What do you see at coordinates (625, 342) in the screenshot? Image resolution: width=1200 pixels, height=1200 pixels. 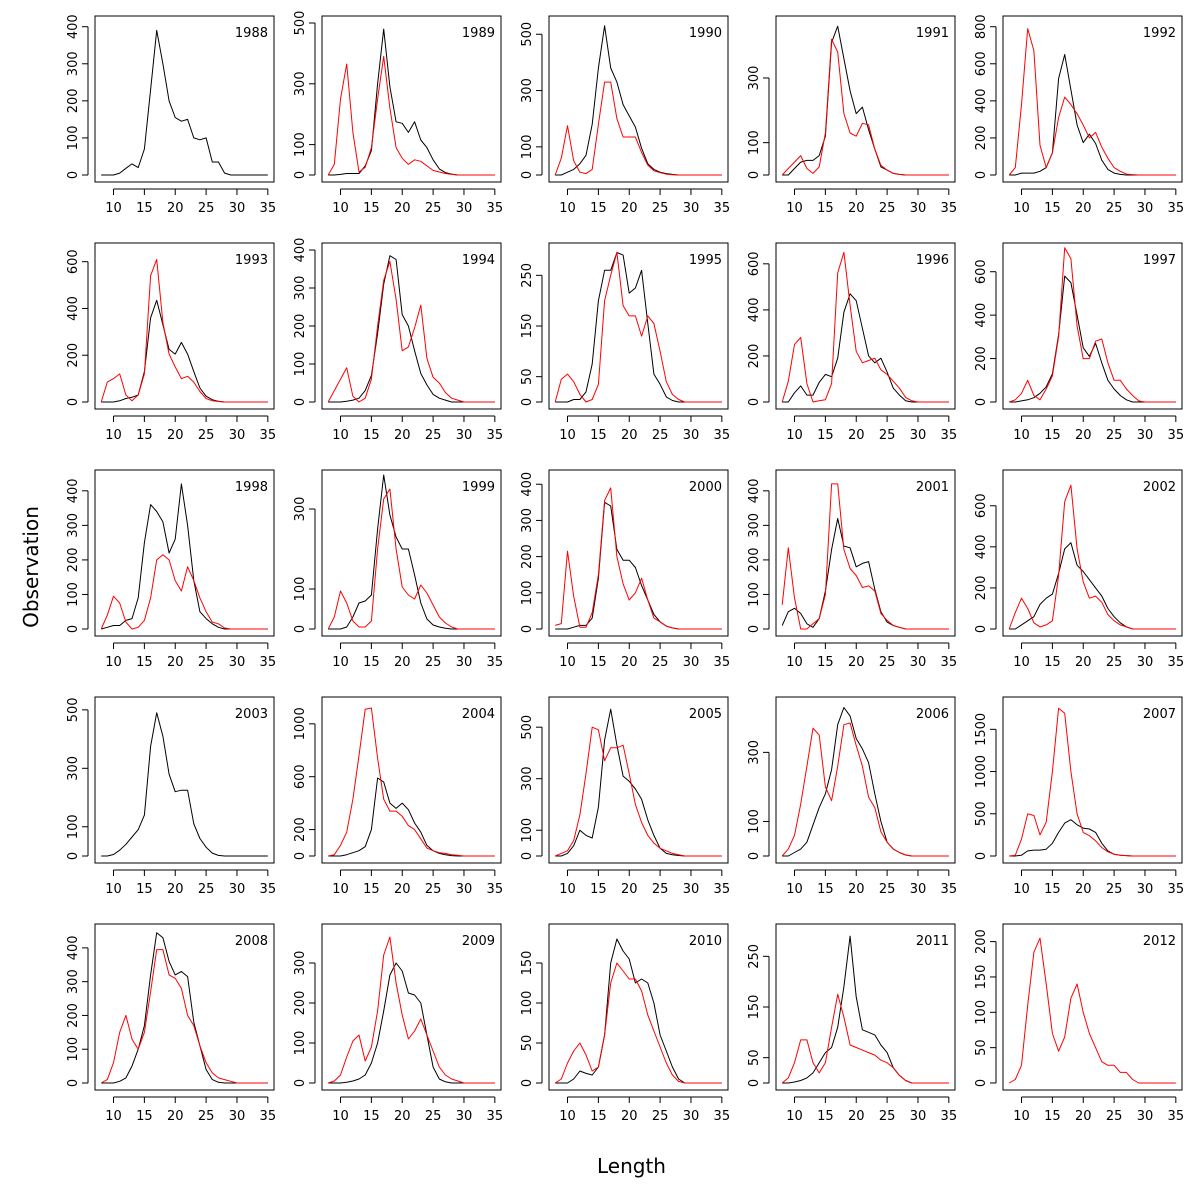 I see `panel-1995: 10 15 20 25 30 35 0 50 150 250 1995` at bounding box center [625, 342].